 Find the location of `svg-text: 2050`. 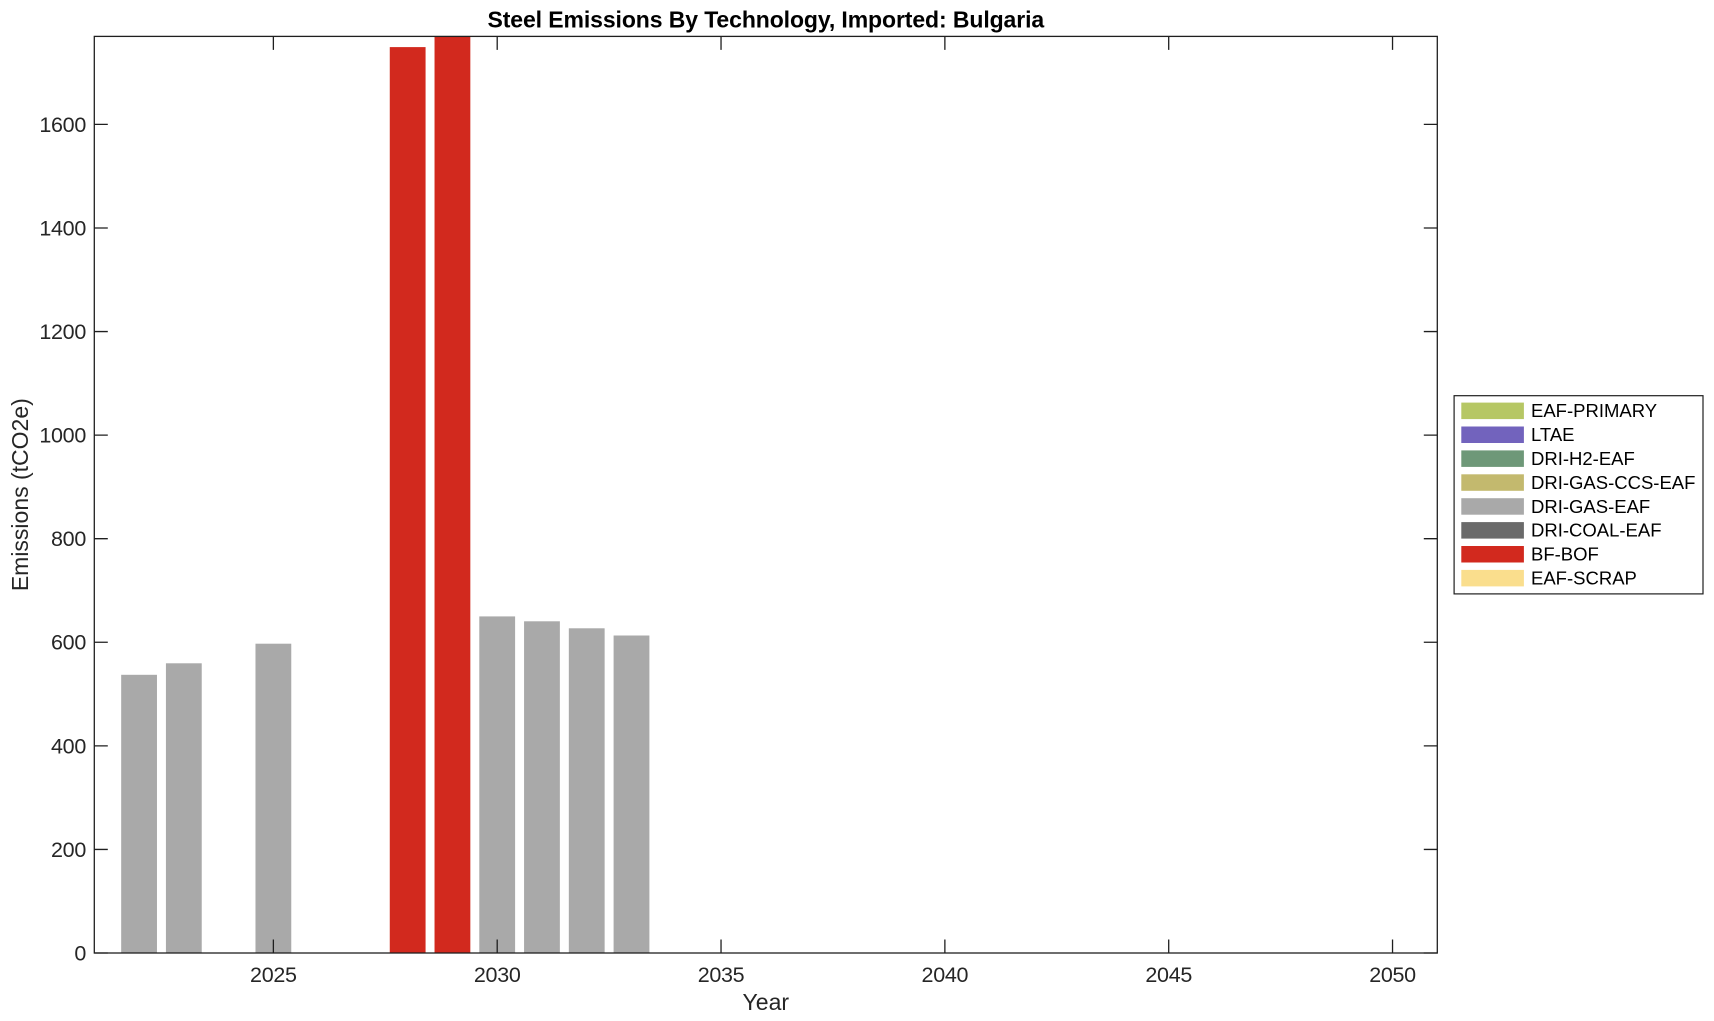

svg-text: 2050 is located at coordinates (1392, 975).